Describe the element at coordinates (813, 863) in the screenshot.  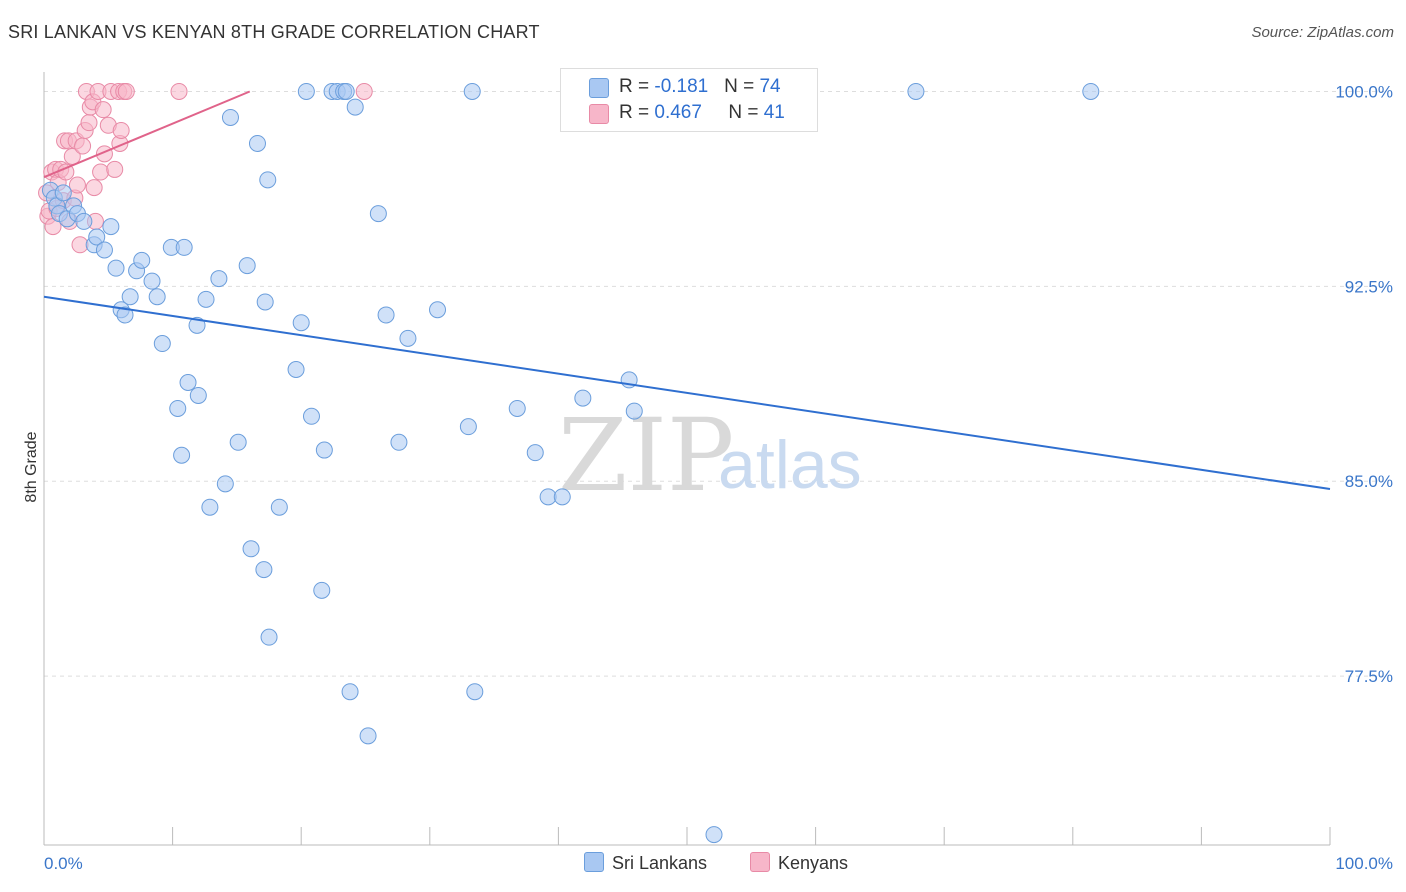
I see `bottom-kenyans-label: Kenyans` at that location.